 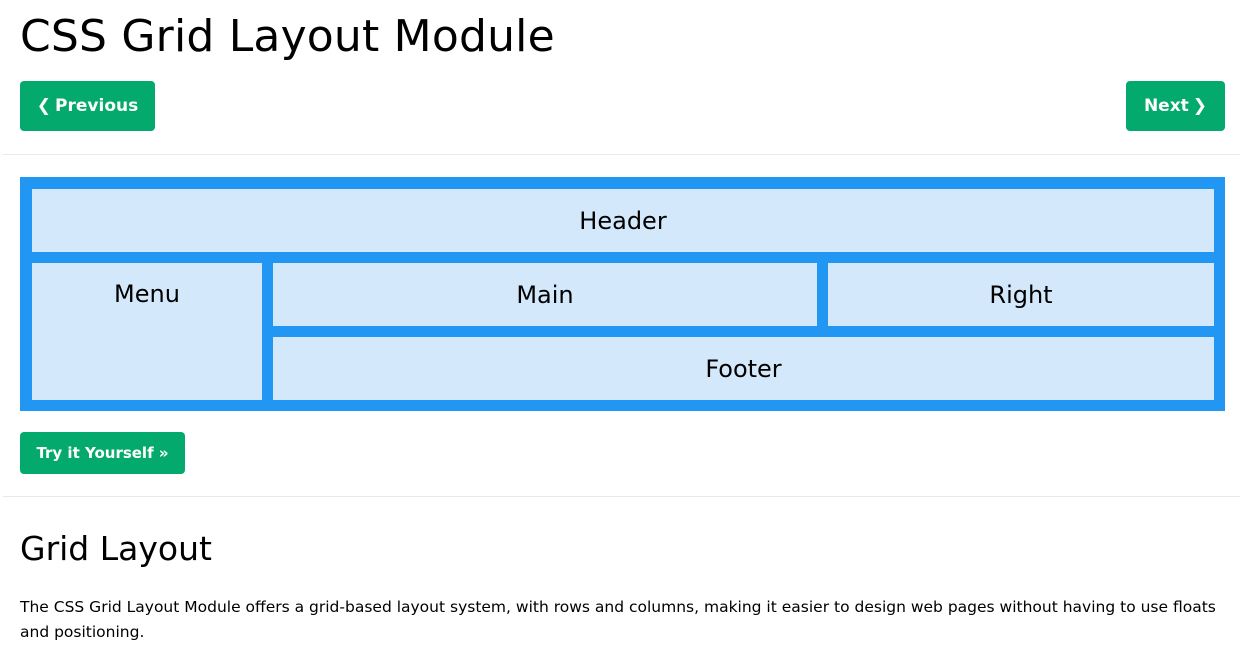 I want to click on section-title: Grid Layout, so click(x=116, y=548).